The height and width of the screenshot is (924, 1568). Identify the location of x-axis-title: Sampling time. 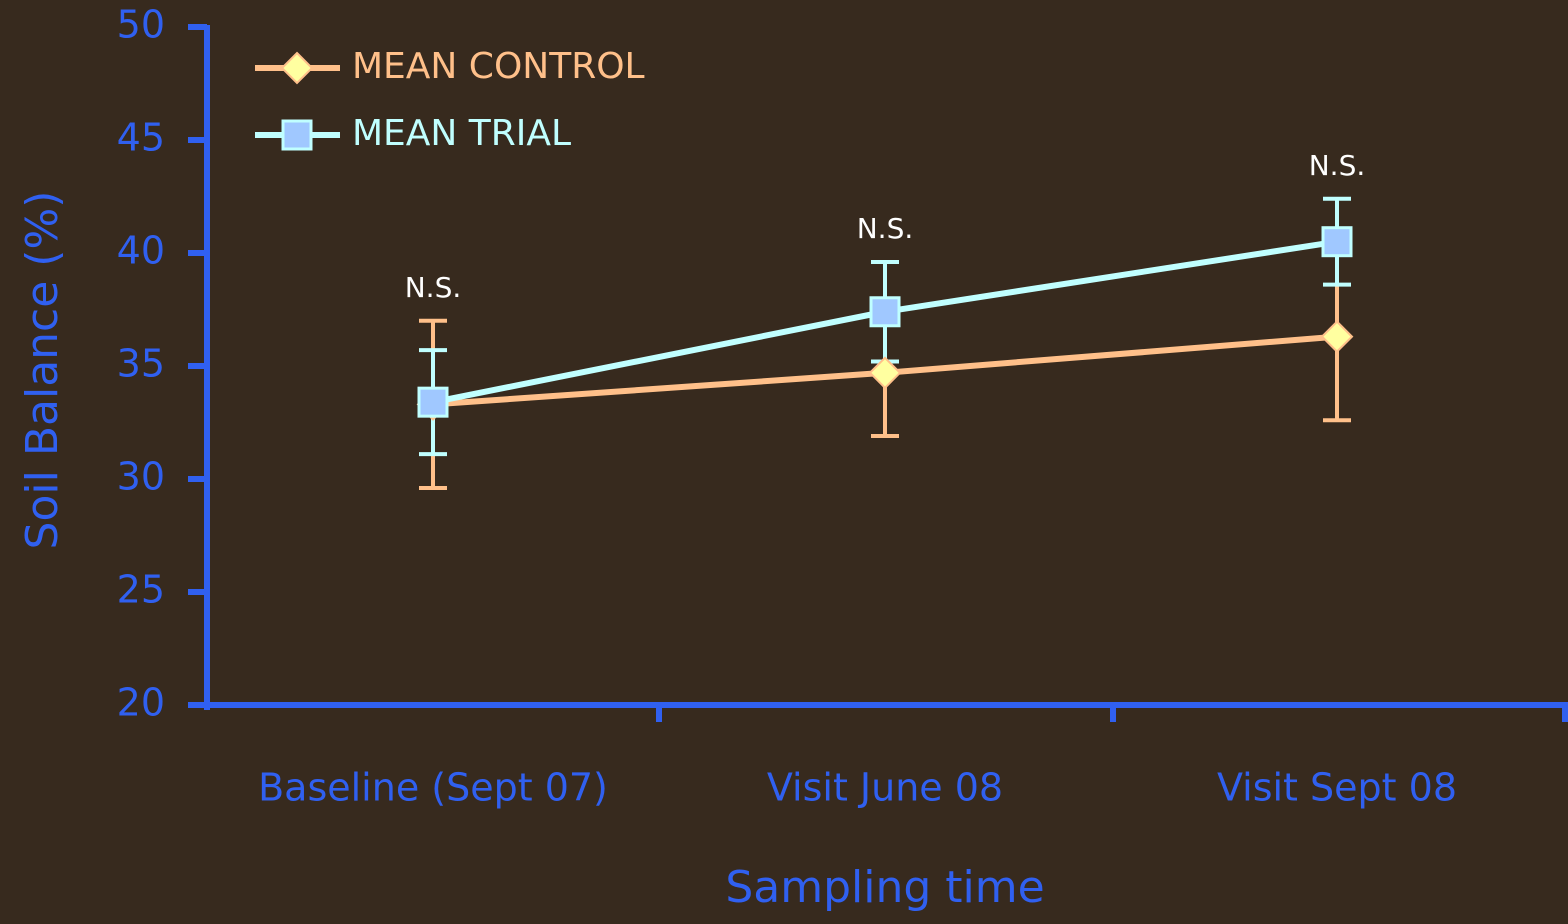
(884, 887).